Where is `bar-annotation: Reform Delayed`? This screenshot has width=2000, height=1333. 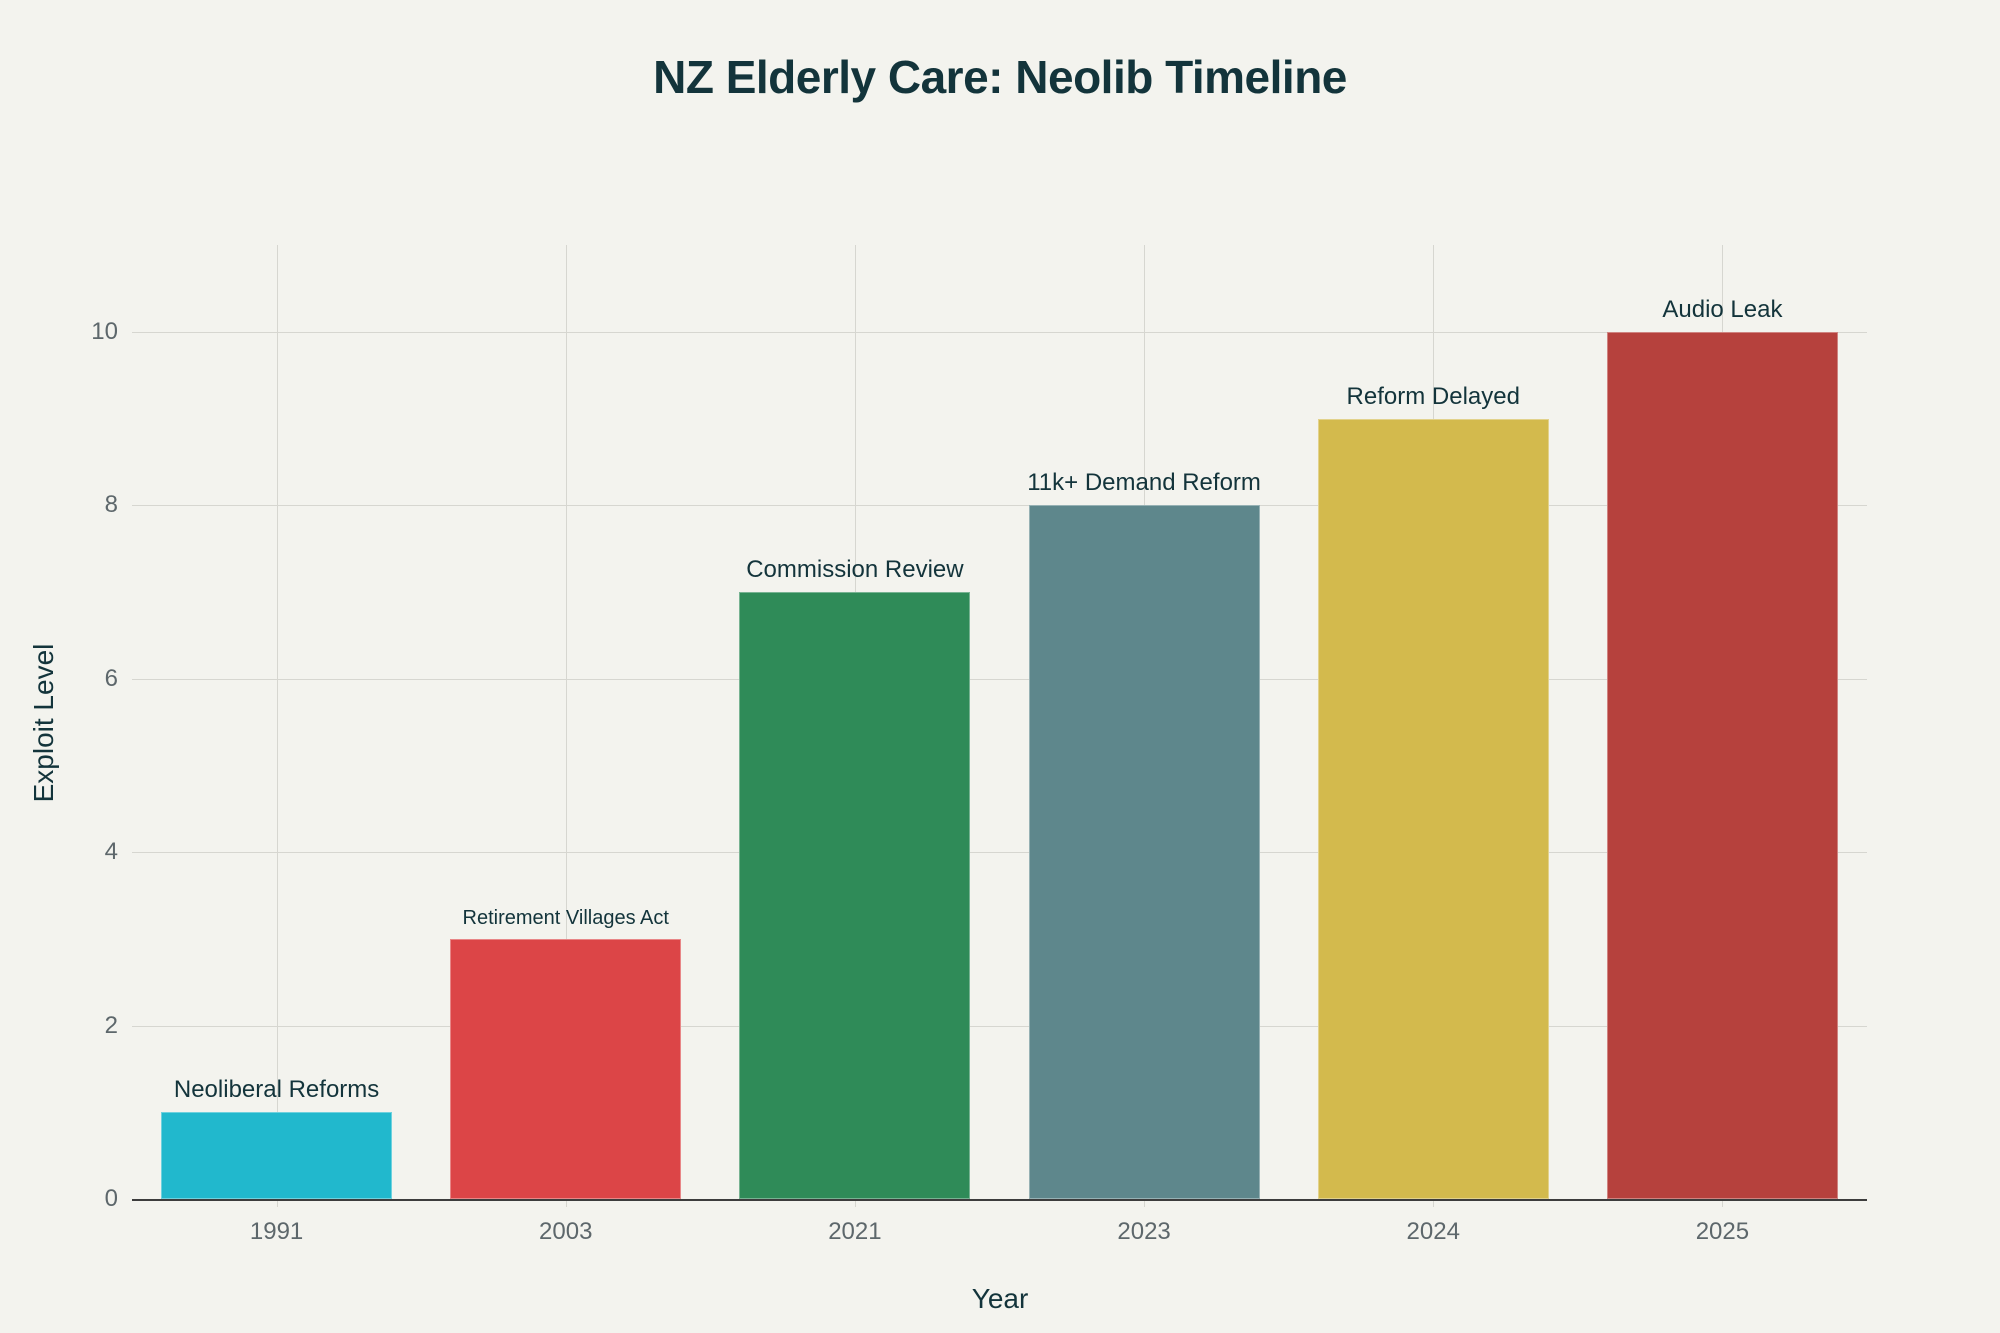 bar-annotation: Reform Delayed is located at coordinates (1433, 396).